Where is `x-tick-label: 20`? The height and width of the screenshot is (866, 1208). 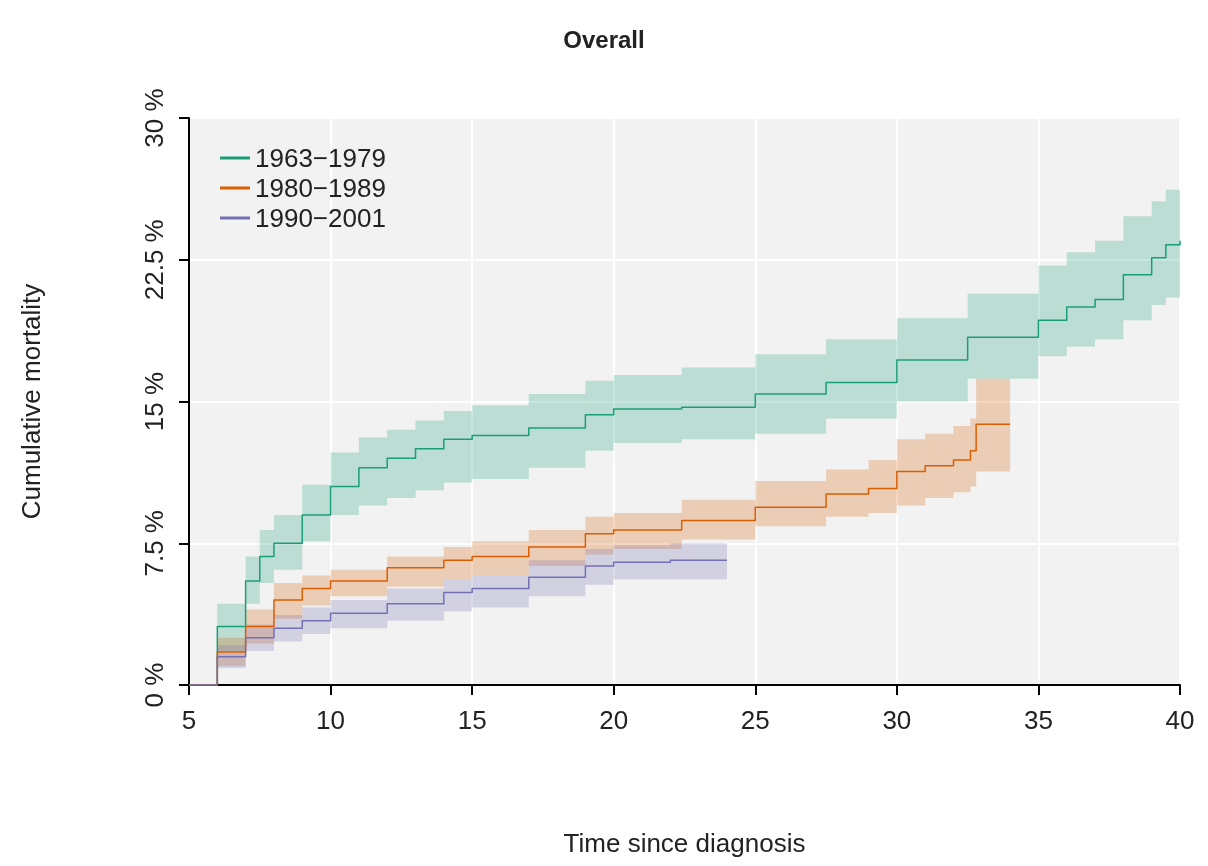
x-tick-label: 20 is located at coordinates (614, 720).